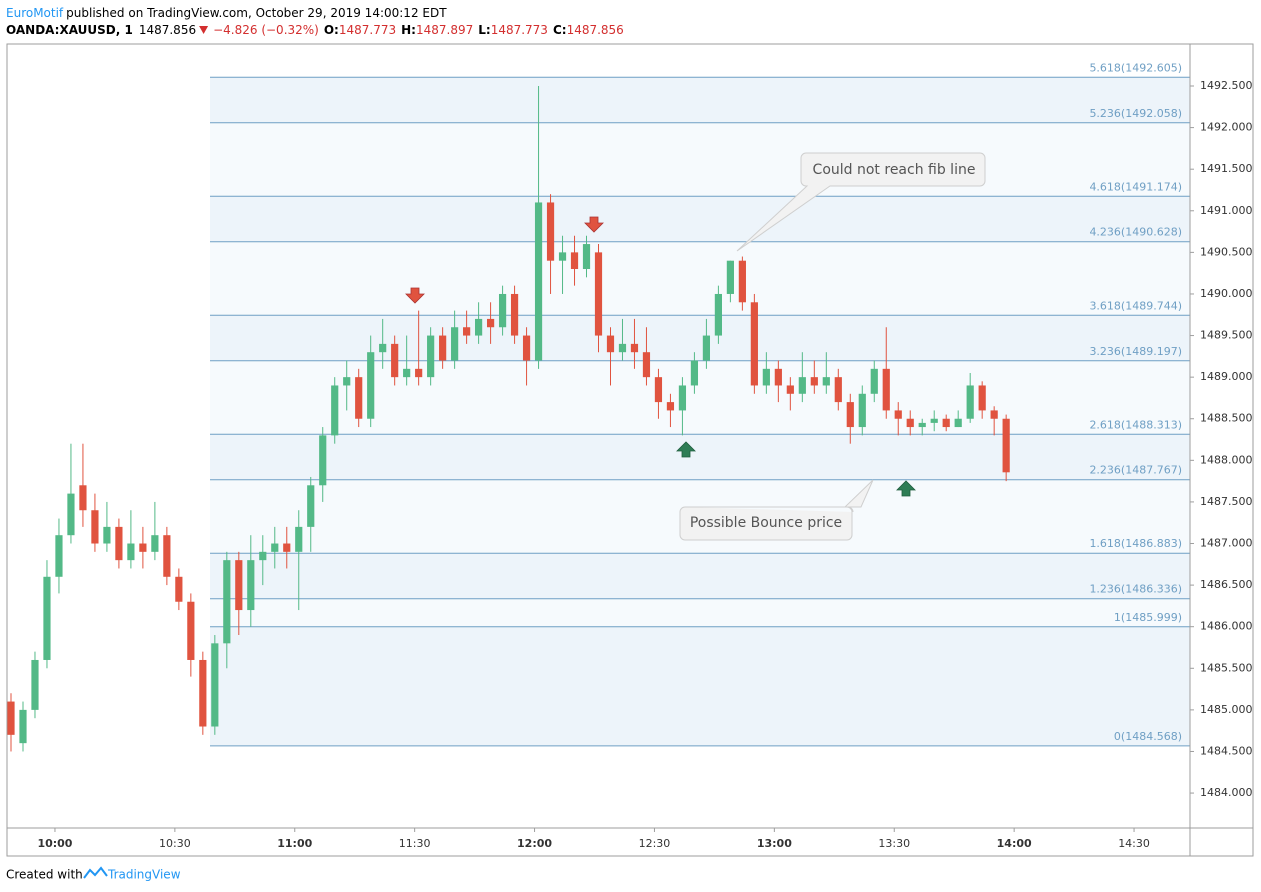 The image size is (1261, 892). What do you see at coordinates (1135, 424) in the screenshot?
I see `fib-label: 2.618(1488.313)` at bounding box center [1135, 424].